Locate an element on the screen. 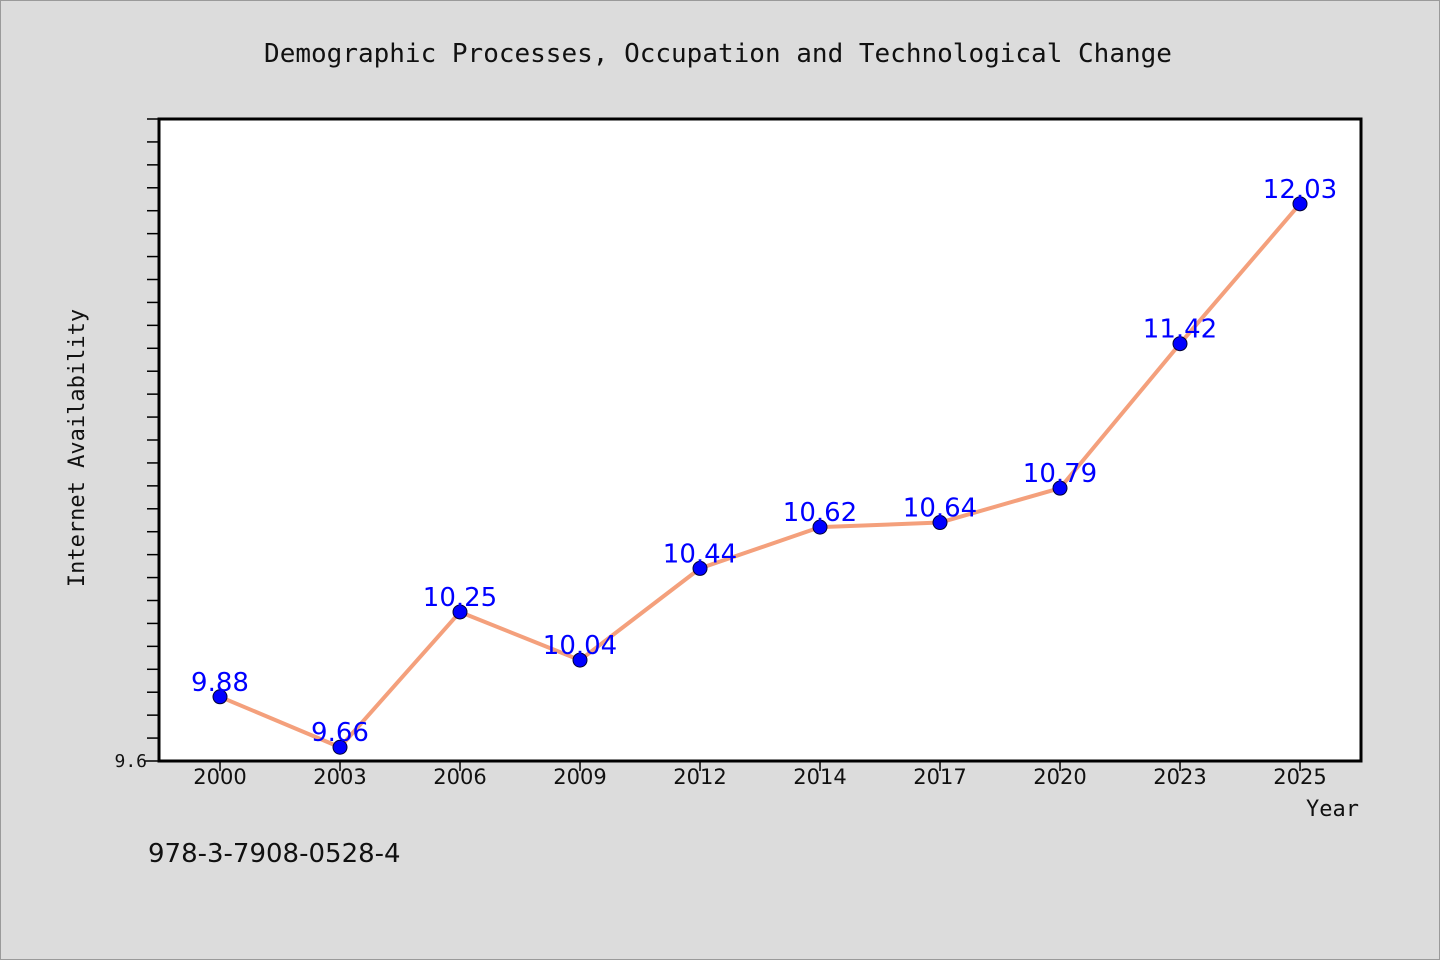  data-label: 10.79 is located at coordinates (1060, 474).